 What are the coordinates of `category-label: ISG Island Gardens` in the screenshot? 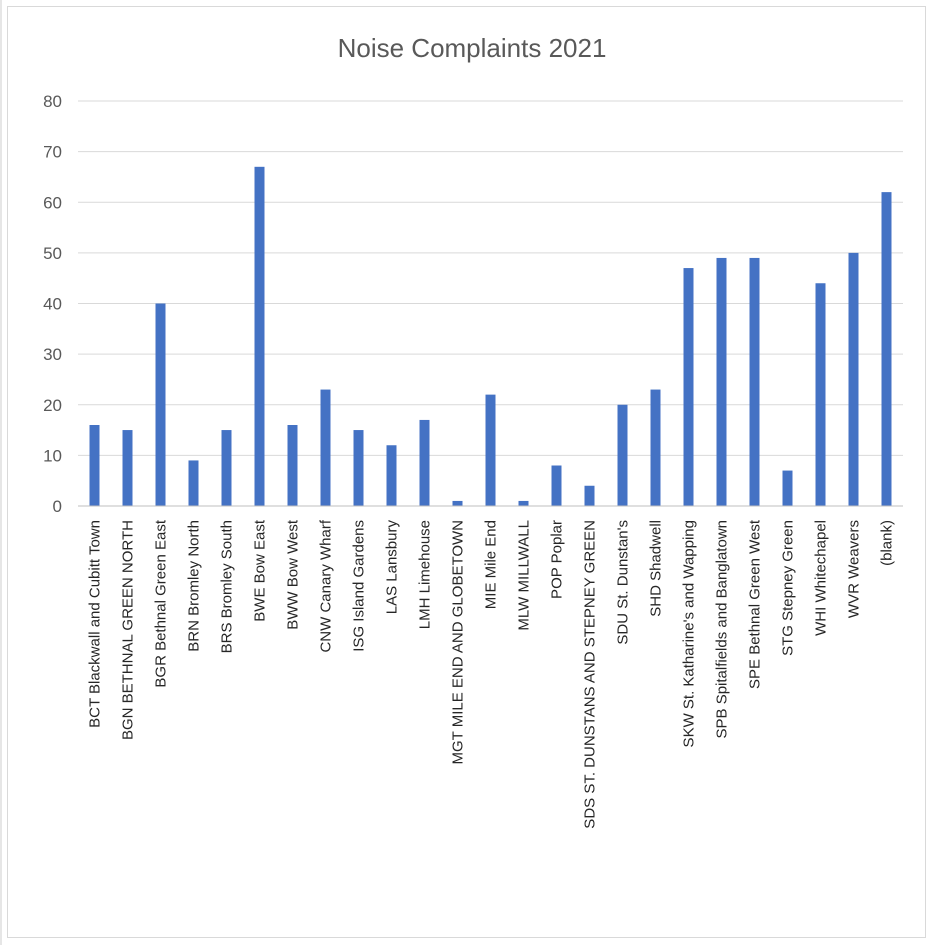 It's located at (359, 586).